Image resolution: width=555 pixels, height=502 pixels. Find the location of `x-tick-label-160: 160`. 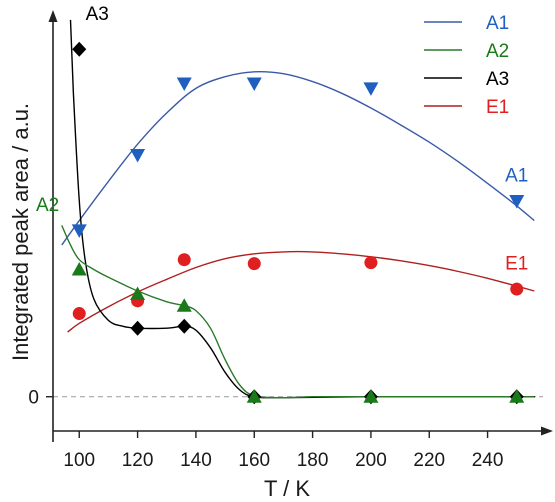

x-tick-label-160: 160 is located at coordinates (254, 460).